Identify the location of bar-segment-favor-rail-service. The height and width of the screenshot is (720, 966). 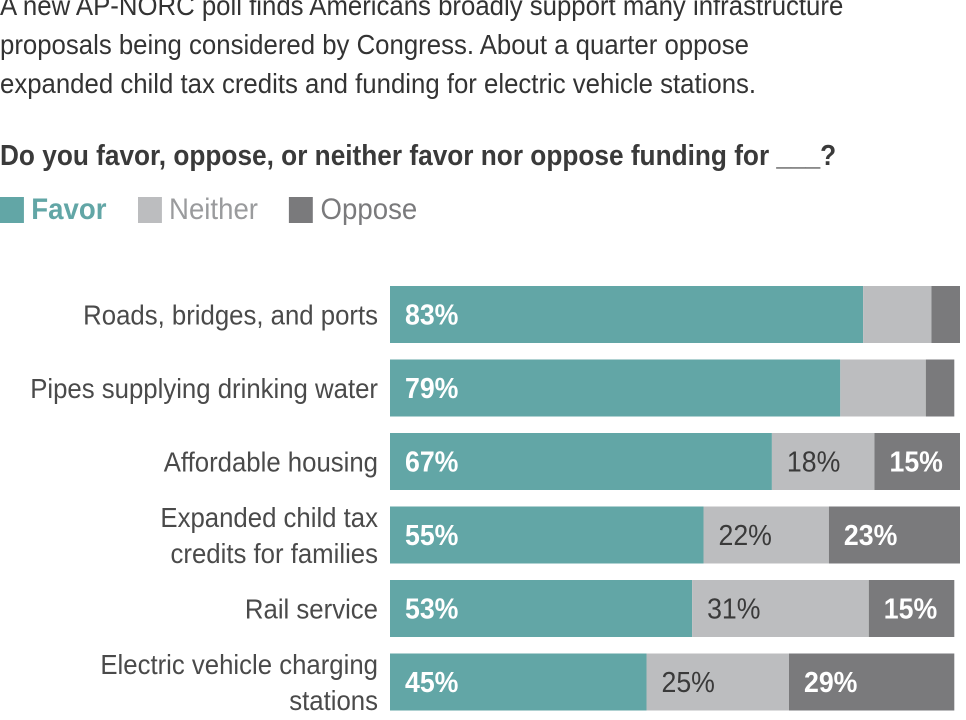
(541, 608).